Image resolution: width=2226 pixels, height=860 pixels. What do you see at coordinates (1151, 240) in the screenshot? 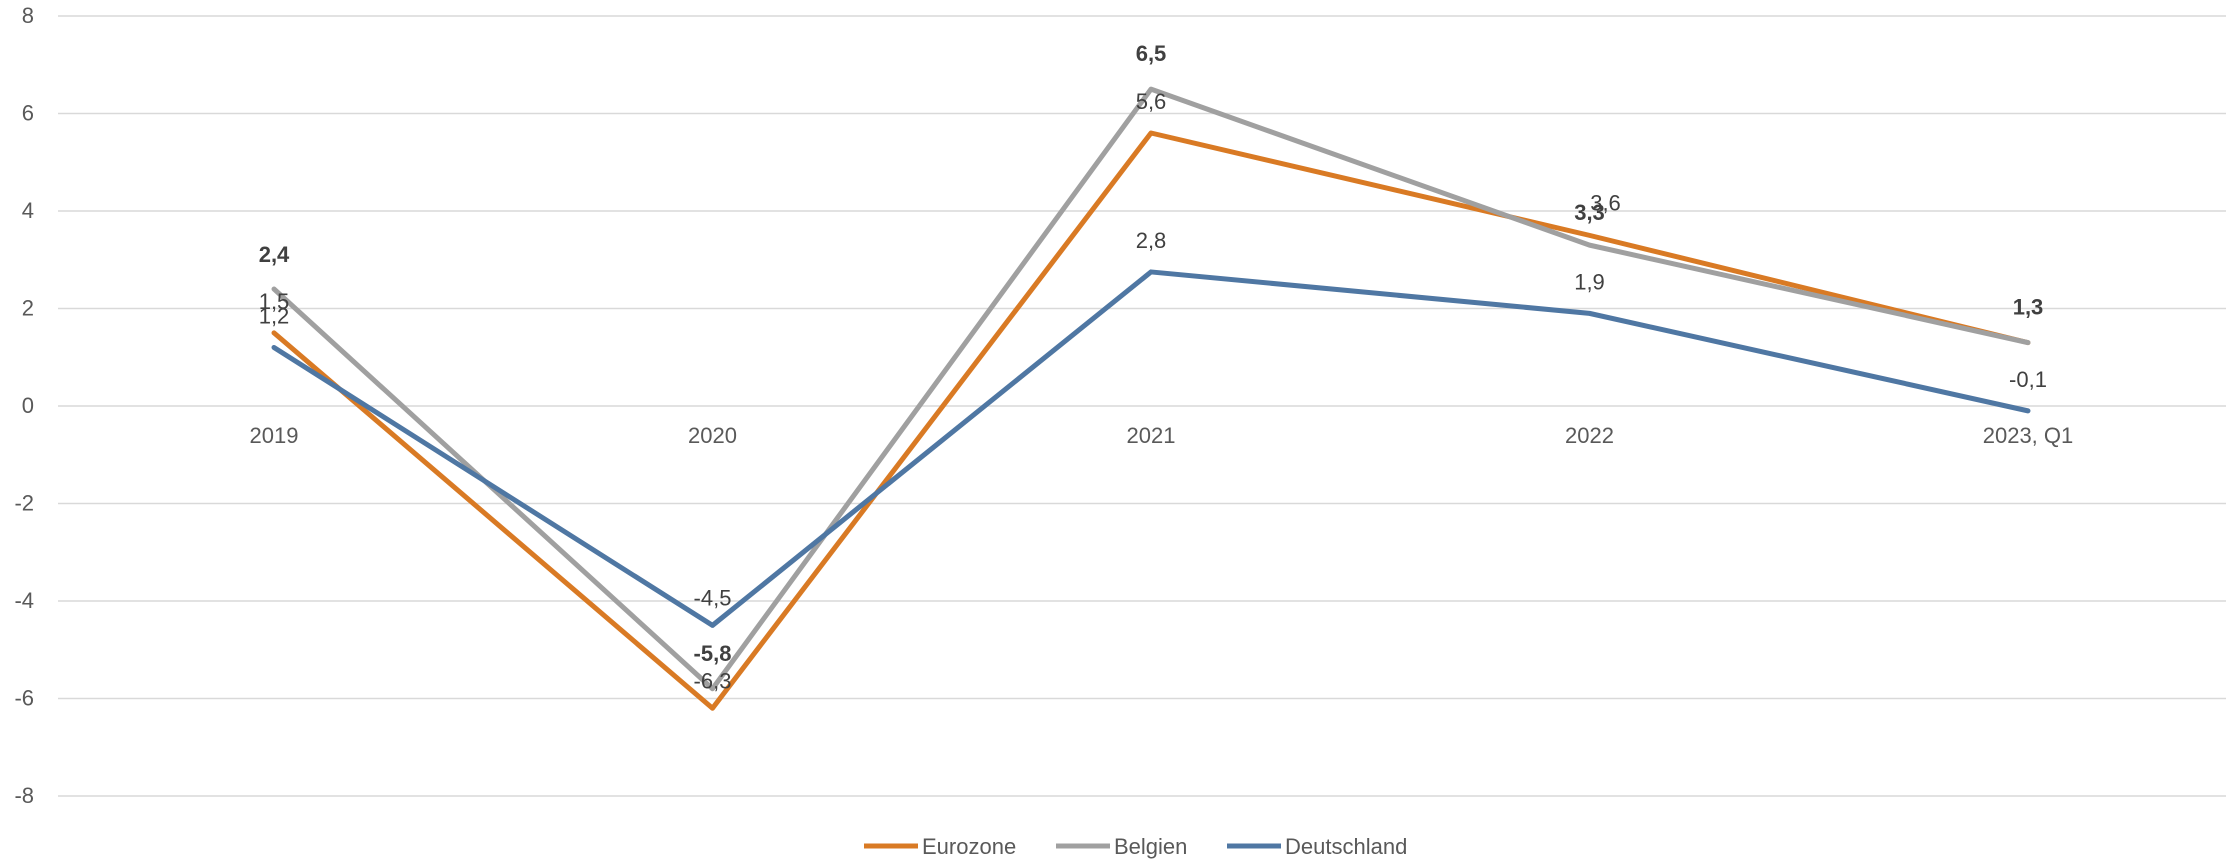
I see `data-label-deutschland: 2,8` at bounding box center [1151, 240].